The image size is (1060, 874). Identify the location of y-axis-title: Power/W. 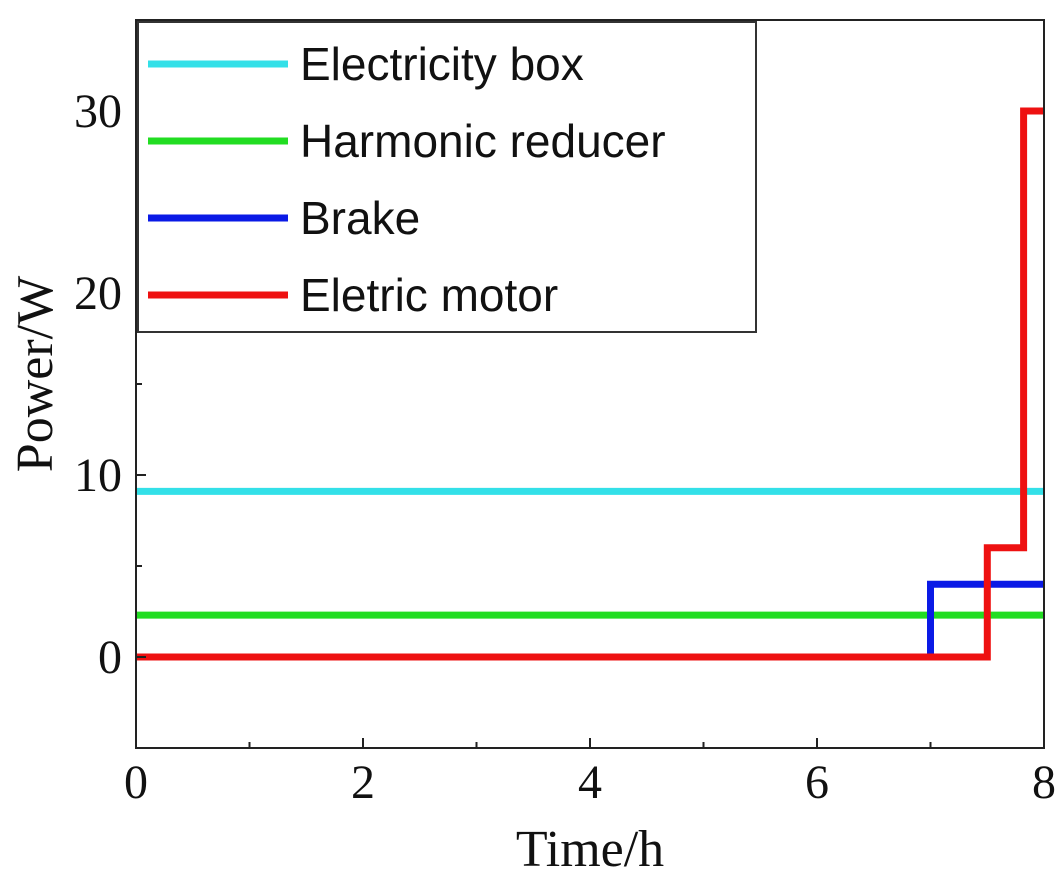
(35, 374).